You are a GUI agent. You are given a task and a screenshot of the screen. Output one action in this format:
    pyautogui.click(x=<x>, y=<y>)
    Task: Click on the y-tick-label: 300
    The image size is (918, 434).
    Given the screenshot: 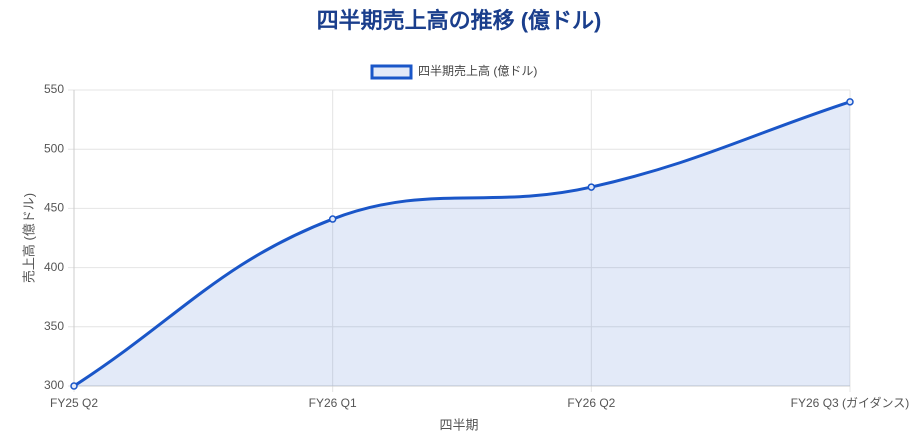 What is the action you would take?
    pyautogui.click(x=54, y=385)
    